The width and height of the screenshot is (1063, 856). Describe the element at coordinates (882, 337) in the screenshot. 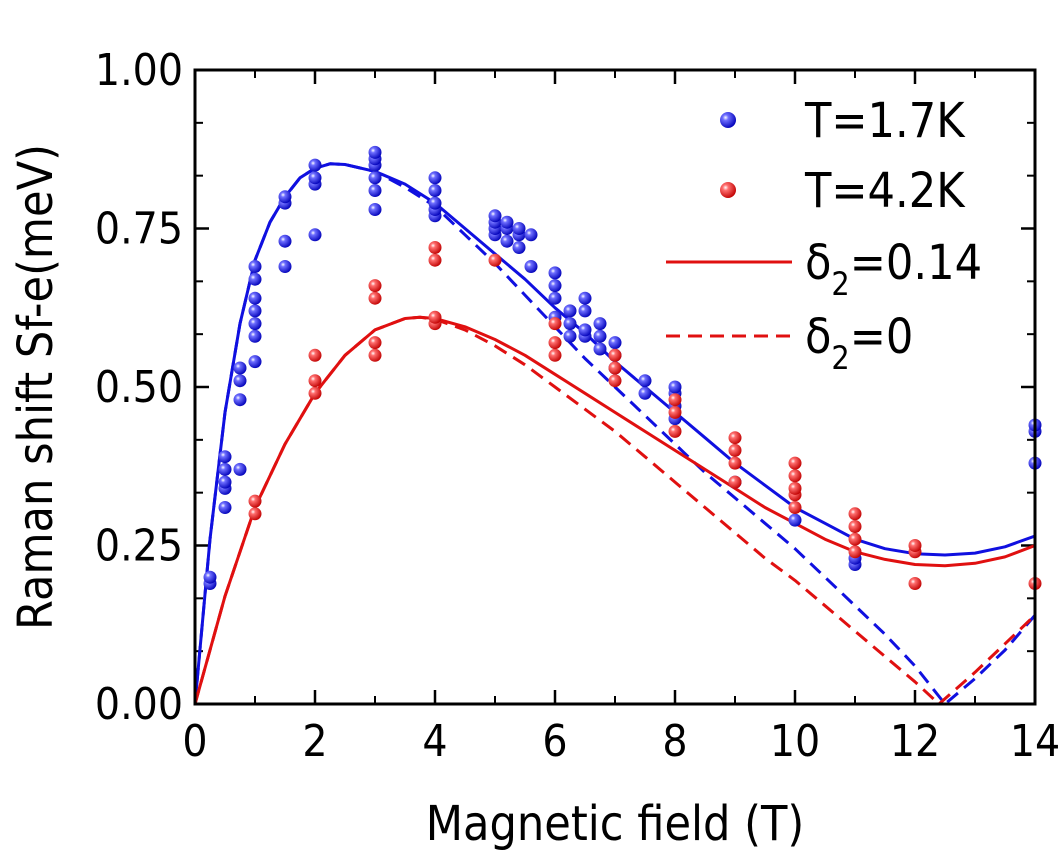

I see `legend-value: =0` at that location.